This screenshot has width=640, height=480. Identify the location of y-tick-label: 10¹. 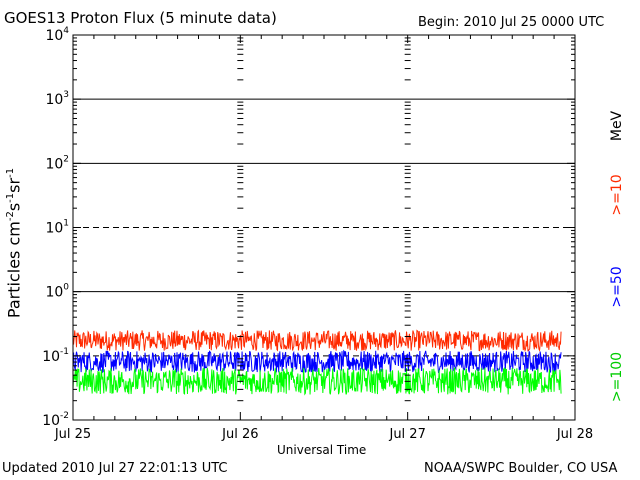
(57, 228).